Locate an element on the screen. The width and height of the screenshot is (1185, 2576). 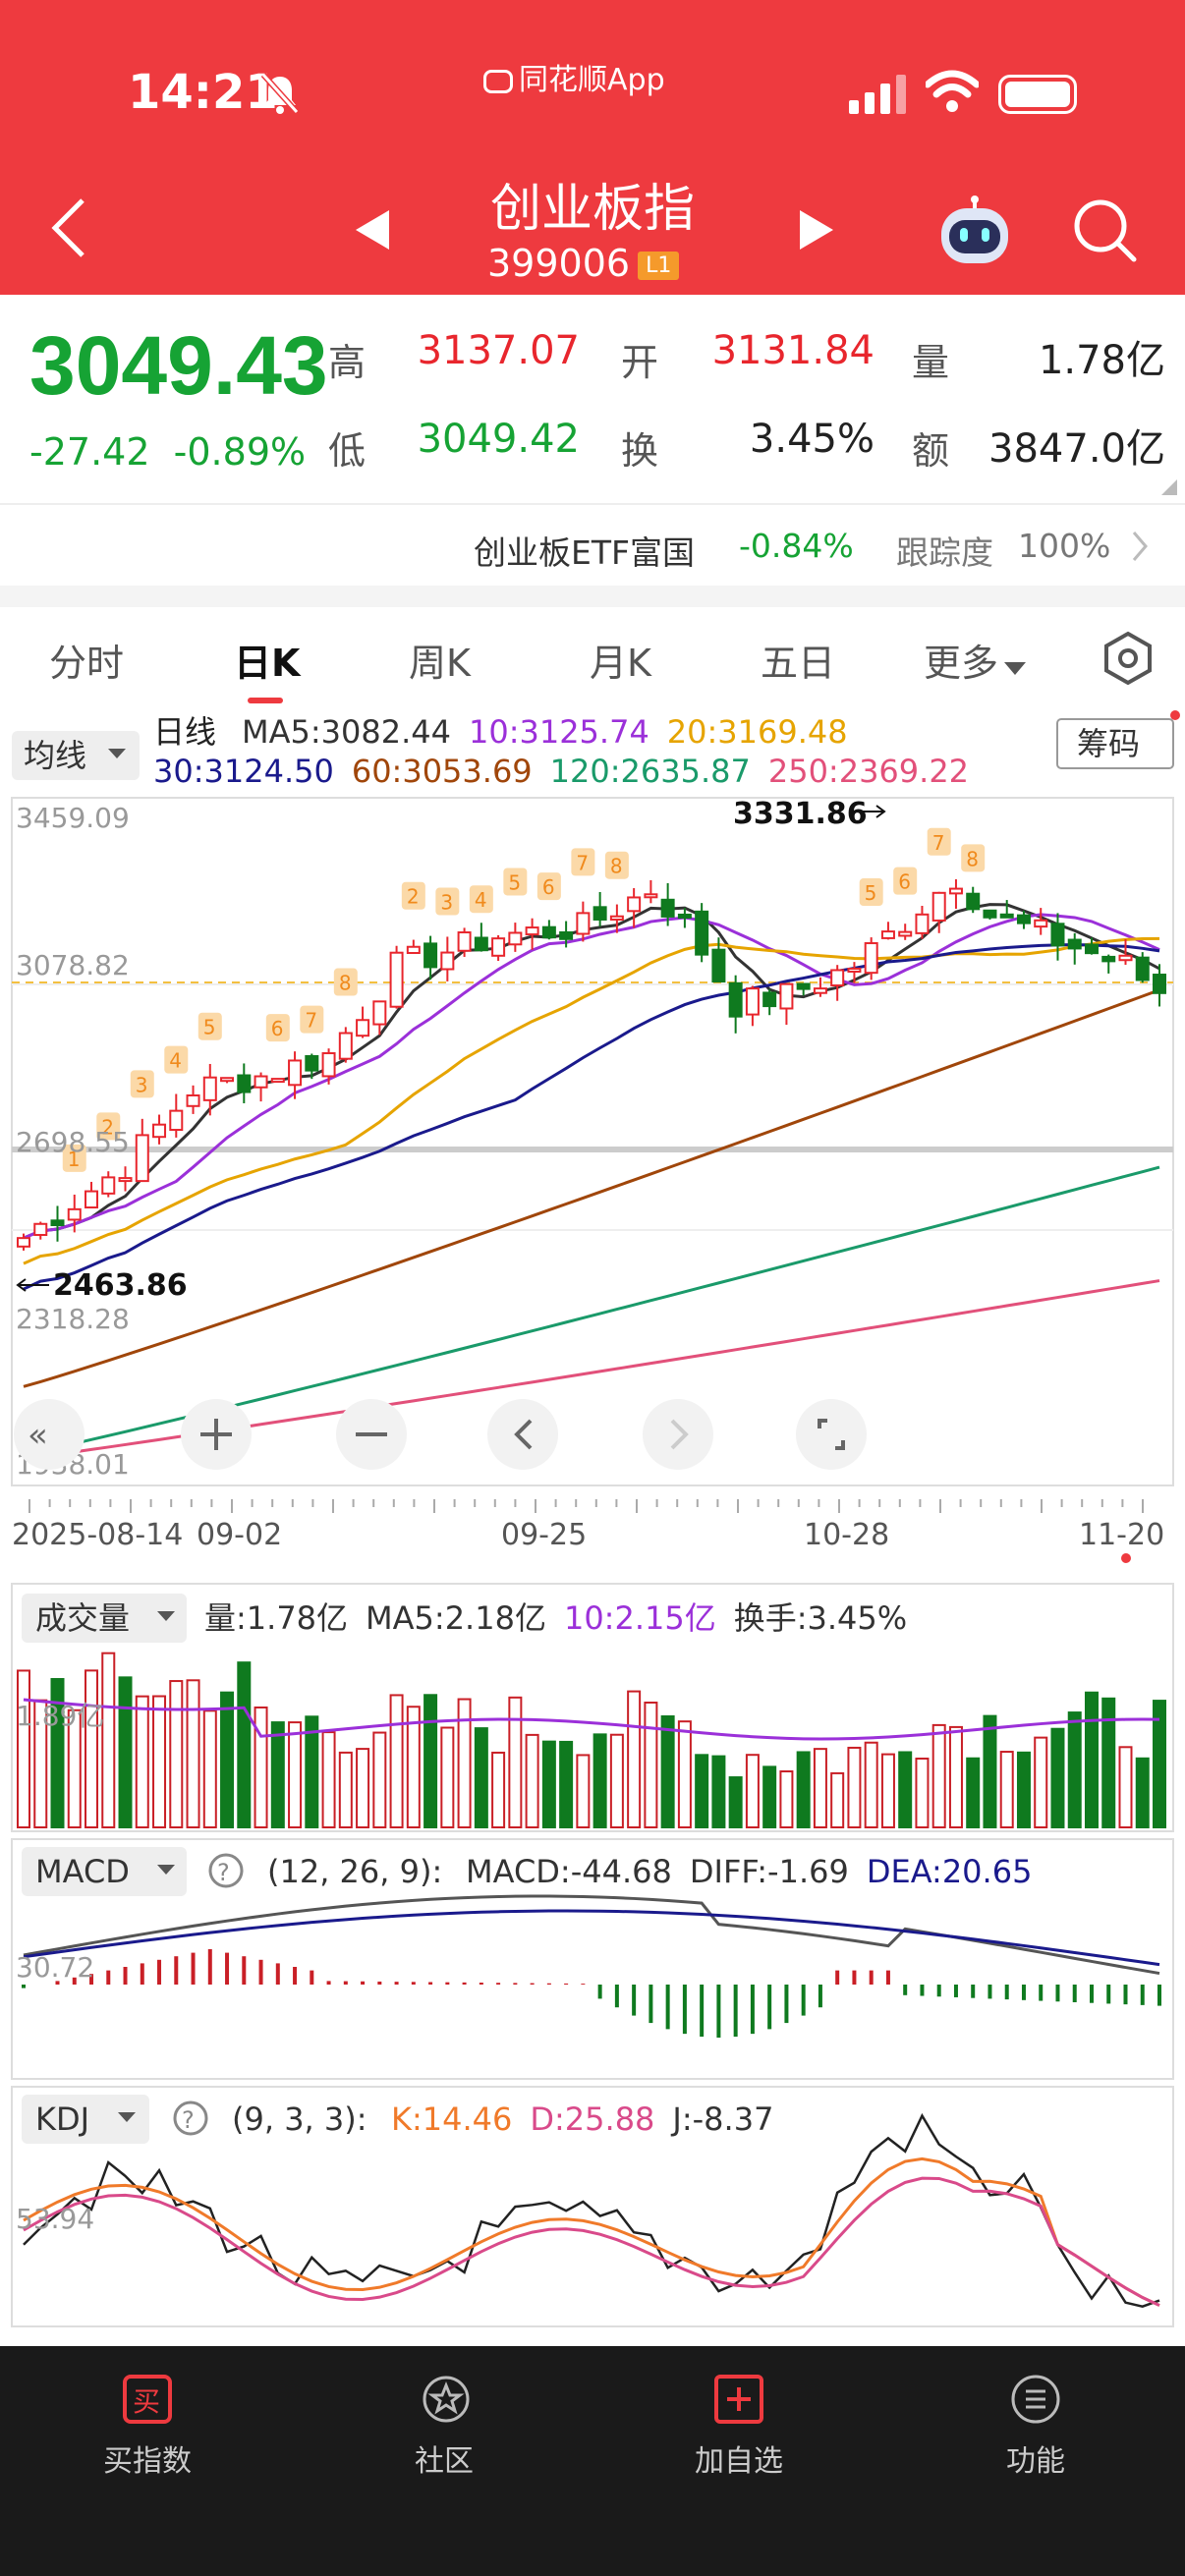
tab-timeshare: 分时 is located at coordinates (87, 663).